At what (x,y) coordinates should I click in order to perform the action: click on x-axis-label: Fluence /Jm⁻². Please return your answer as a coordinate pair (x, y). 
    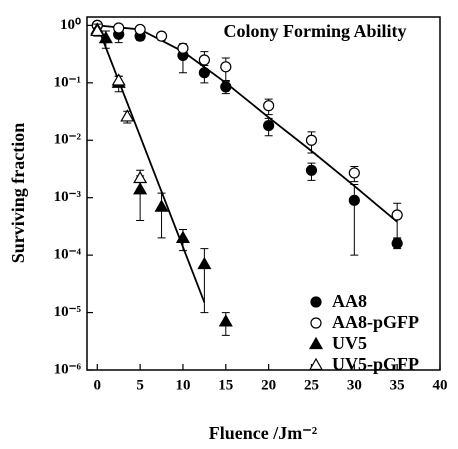
    Looking at the image, I should click on (263, 433).